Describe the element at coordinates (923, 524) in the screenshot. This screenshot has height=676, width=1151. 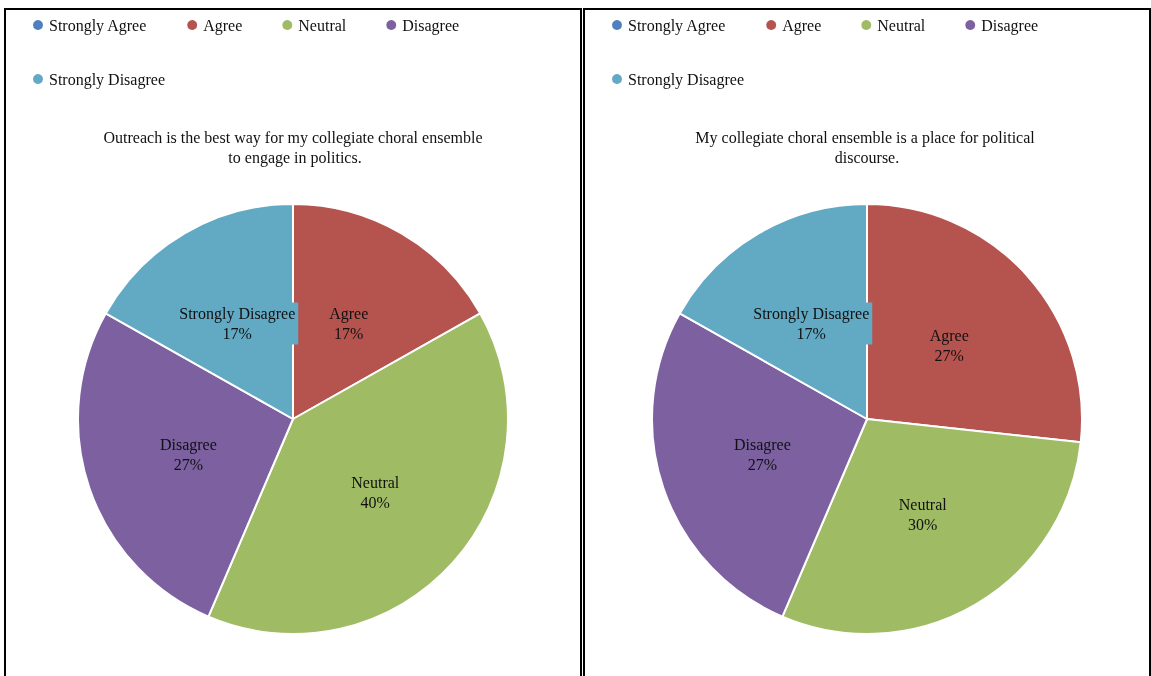
I see `data-label: 30%` at that location.